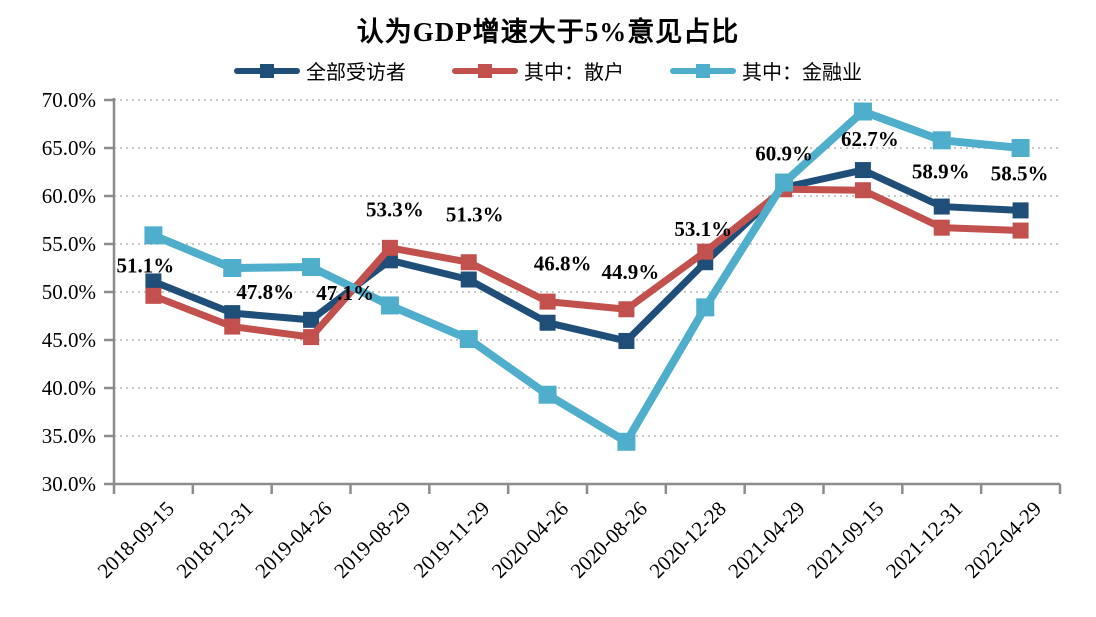 Image resolution: width=1096 pixels, height=617 pixels. I want to click on legend: 全部受访者 其中：散户 其中：金融业, so click(548, 70).